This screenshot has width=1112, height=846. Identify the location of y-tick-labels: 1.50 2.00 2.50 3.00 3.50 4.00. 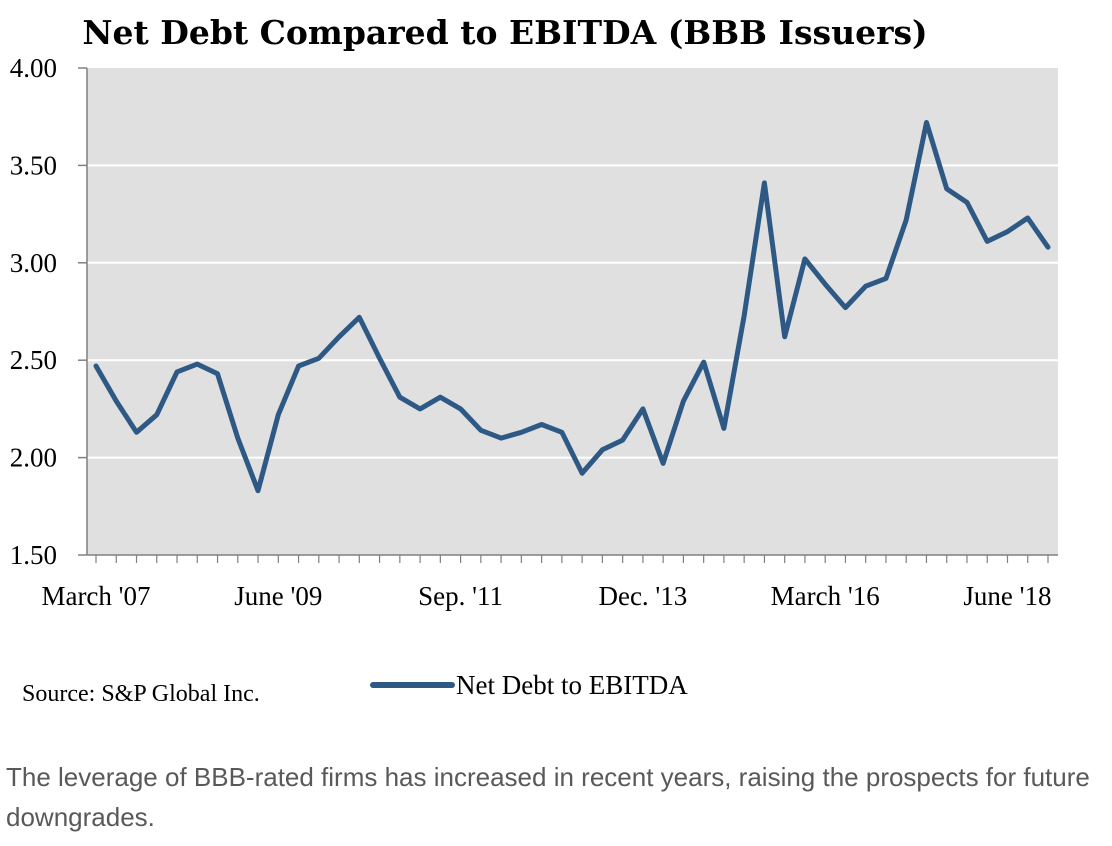
(33, 311).